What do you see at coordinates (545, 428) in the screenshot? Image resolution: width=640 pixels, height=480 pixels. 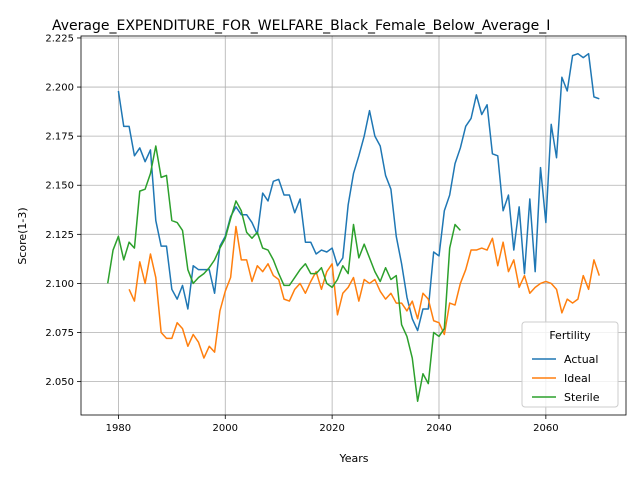 I see `x-tick-label: 2060` at bounding box center [545, 428].